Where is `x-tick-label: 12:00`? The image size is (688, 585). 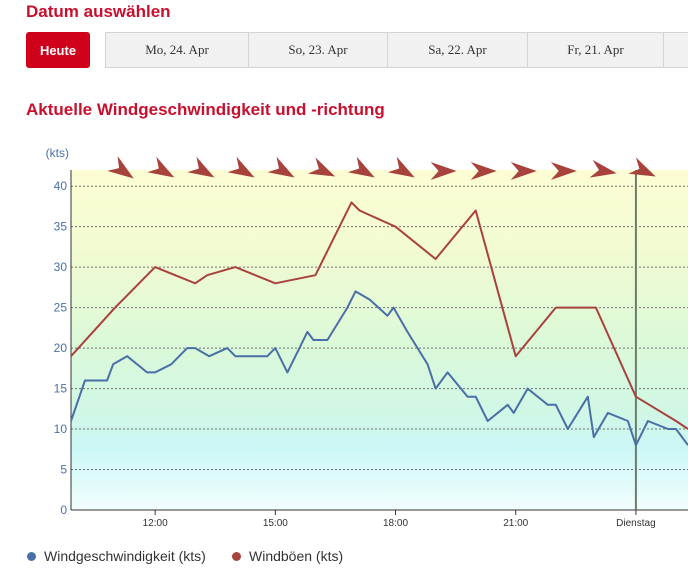 x-tick-label: 12:00 is located at coordinates (155, 523).